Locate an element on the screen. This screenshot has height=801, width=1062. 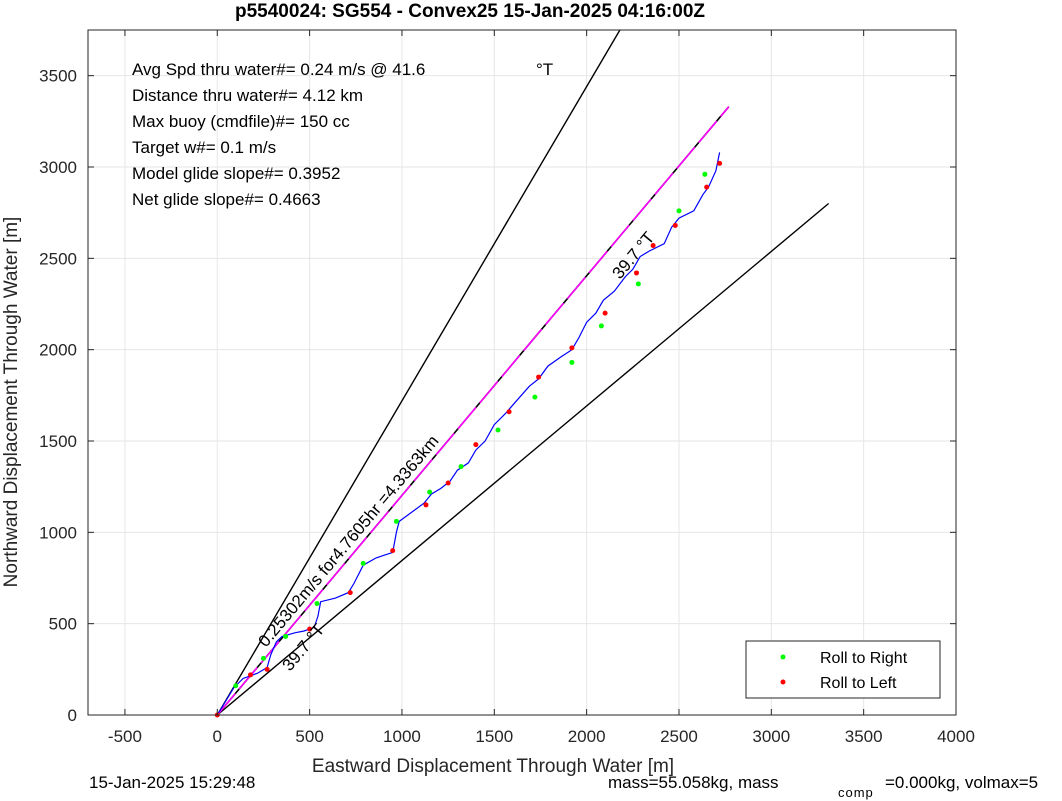
legend-label-roll-right: Roll to Right is located at coordinates (864, 658).